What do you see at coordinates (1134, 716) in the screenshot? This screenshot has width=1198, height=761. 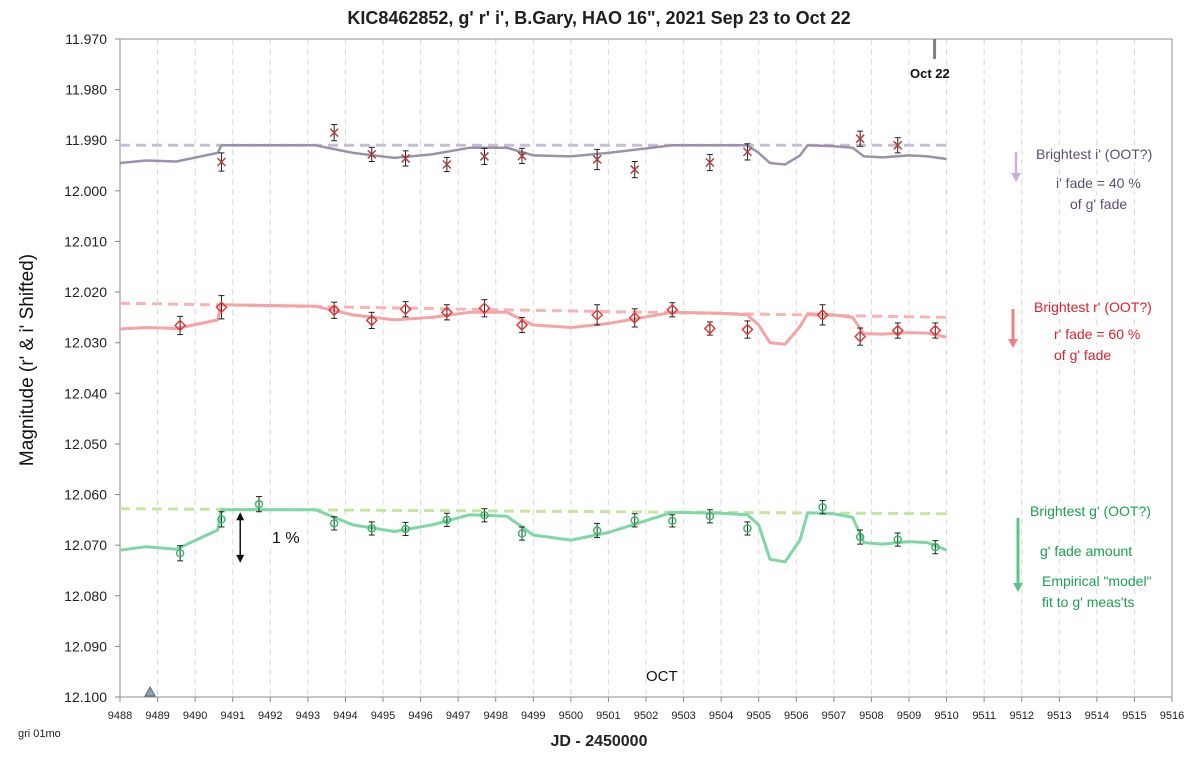 I see `x-tick-label: 9515` at bounding box center [1134, 716].